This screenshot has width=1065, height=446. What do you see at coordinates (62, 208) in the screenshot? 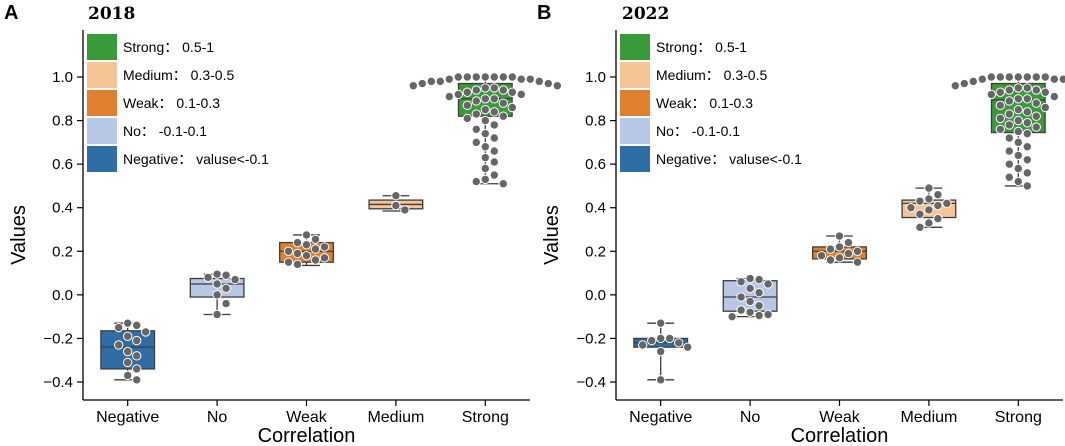
I see `panel-a-y-tick-label: 0.4` at bounding box center [62, 208].